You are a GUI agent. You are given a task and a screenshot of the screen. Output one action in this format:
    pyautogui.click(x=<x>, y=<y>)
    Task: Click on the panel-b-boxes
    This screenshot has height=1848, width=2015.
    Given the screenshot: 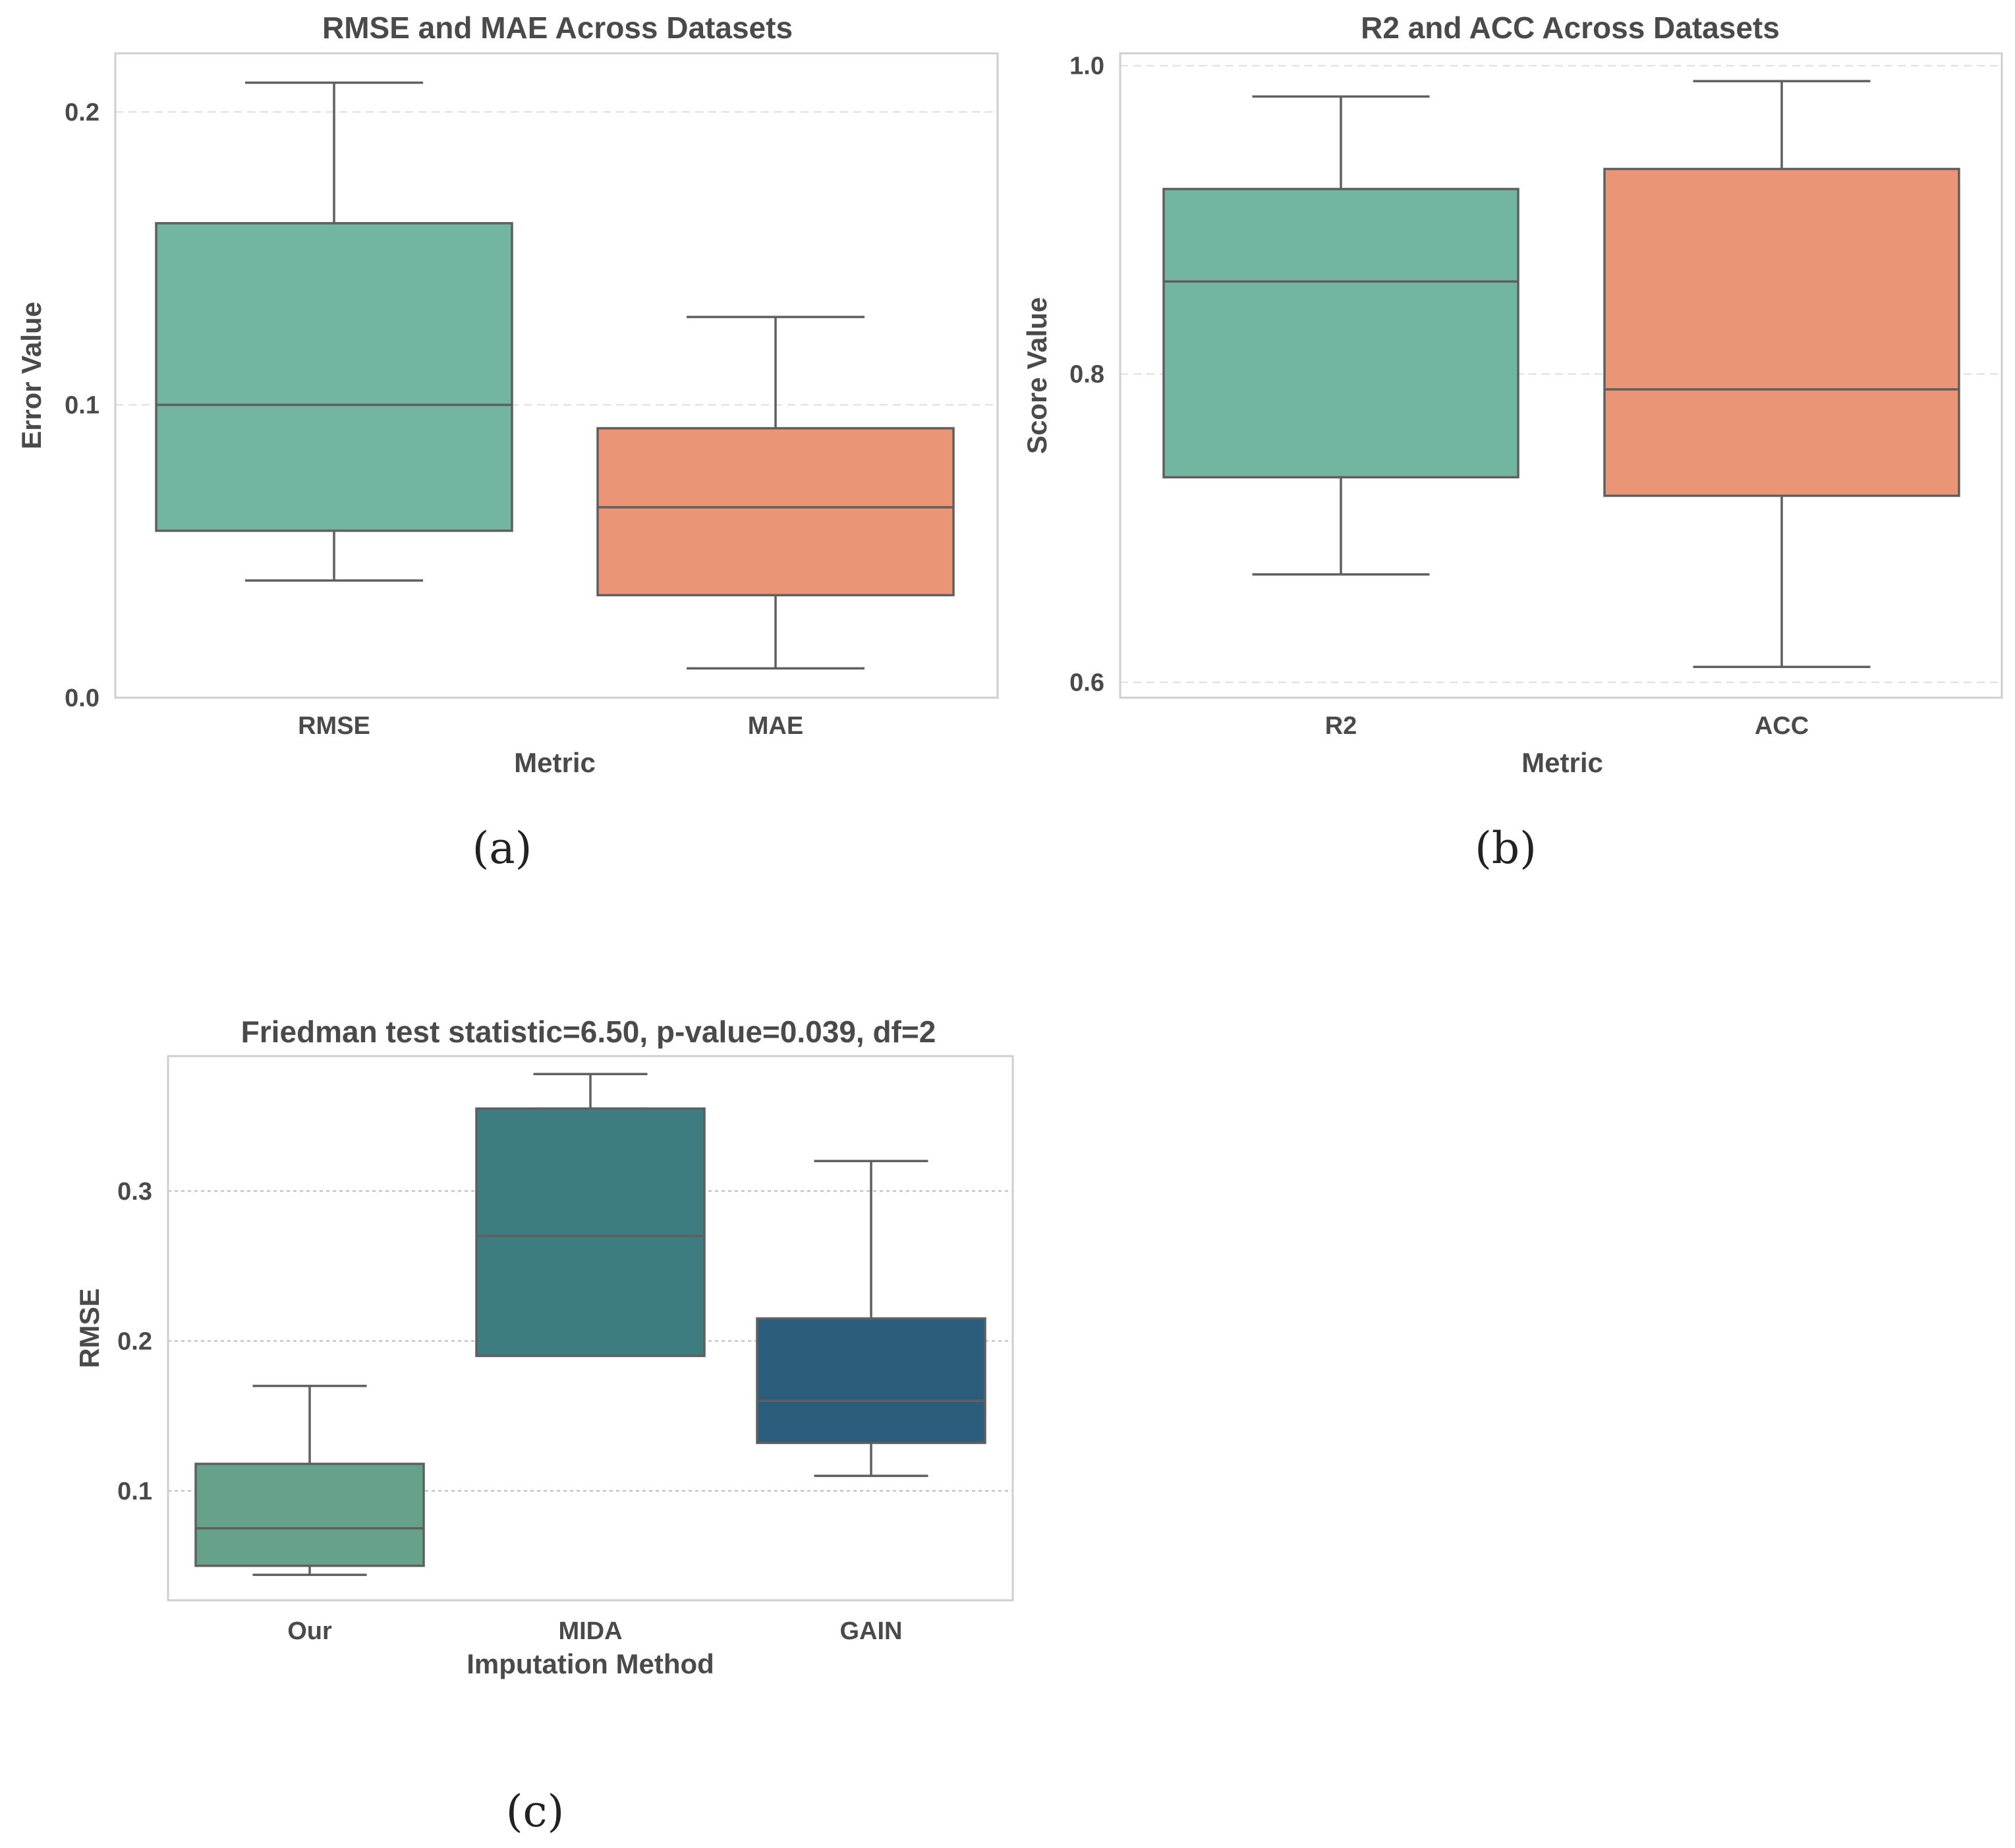 What is the action you would take?
    pyautogui.click(x=1561, y=374)
    